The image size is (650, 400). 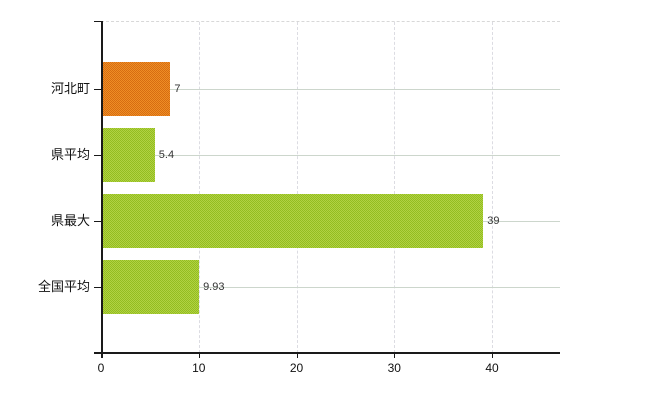 I want to click on x-tick-label: 20, so click(x=296, y=368).